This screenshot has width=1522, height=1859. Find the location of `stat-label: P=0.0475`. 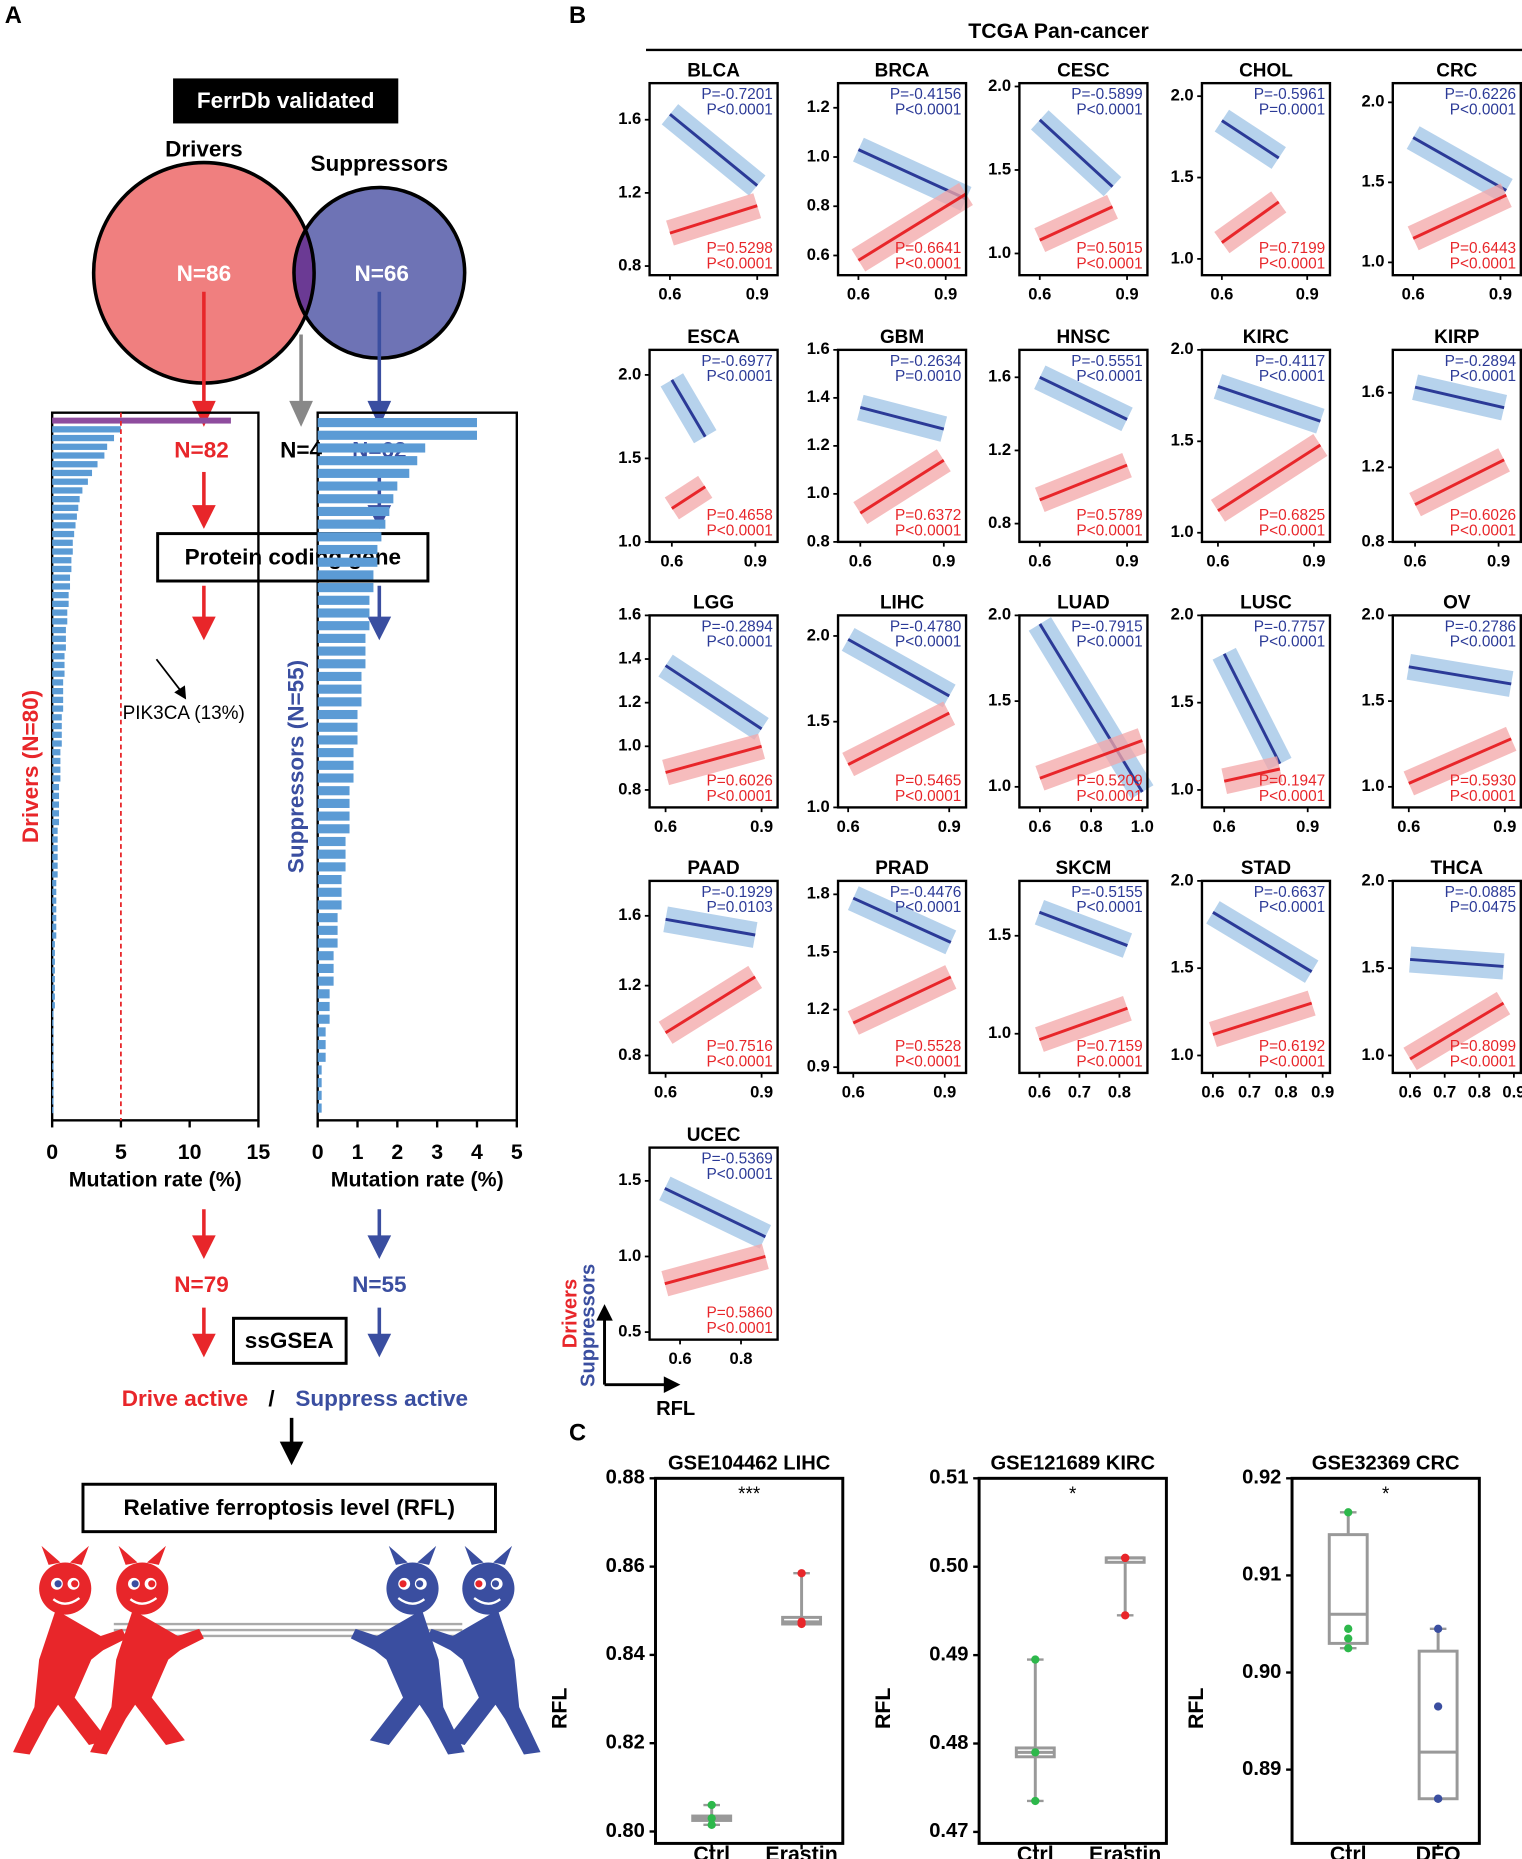

stat-label: P=0.0475 is located at coordinates (1483, 907).